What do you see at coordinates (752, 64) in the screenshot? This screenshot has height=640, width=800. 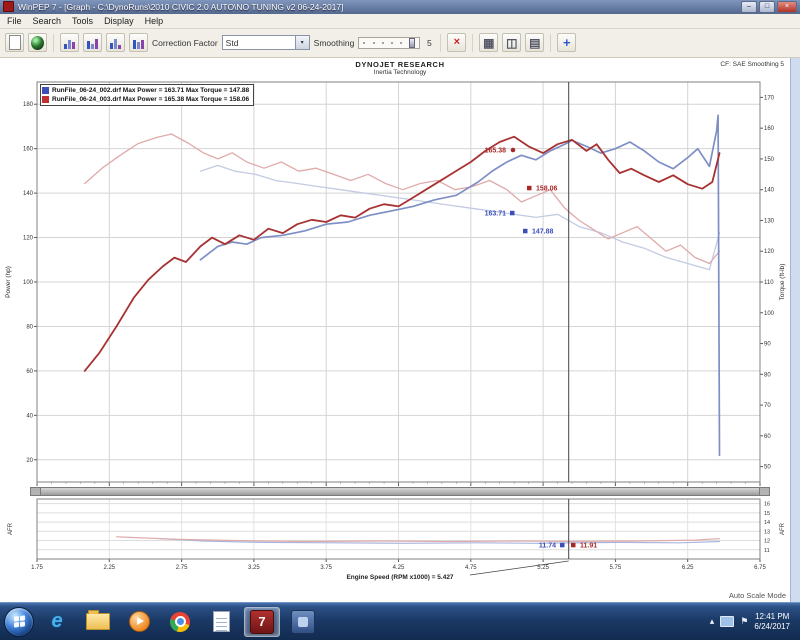 I see `graph-info: CF: SAE Smoothing 5` at bounding box center [752, 64].